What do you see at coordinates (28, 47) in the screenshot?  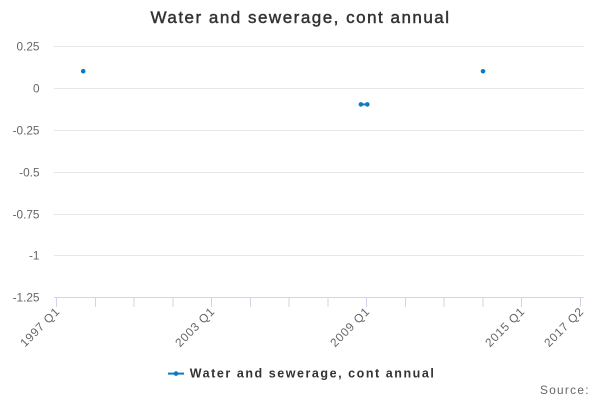 I see `svg-text: 0.25` at bounding box center [28, 47].